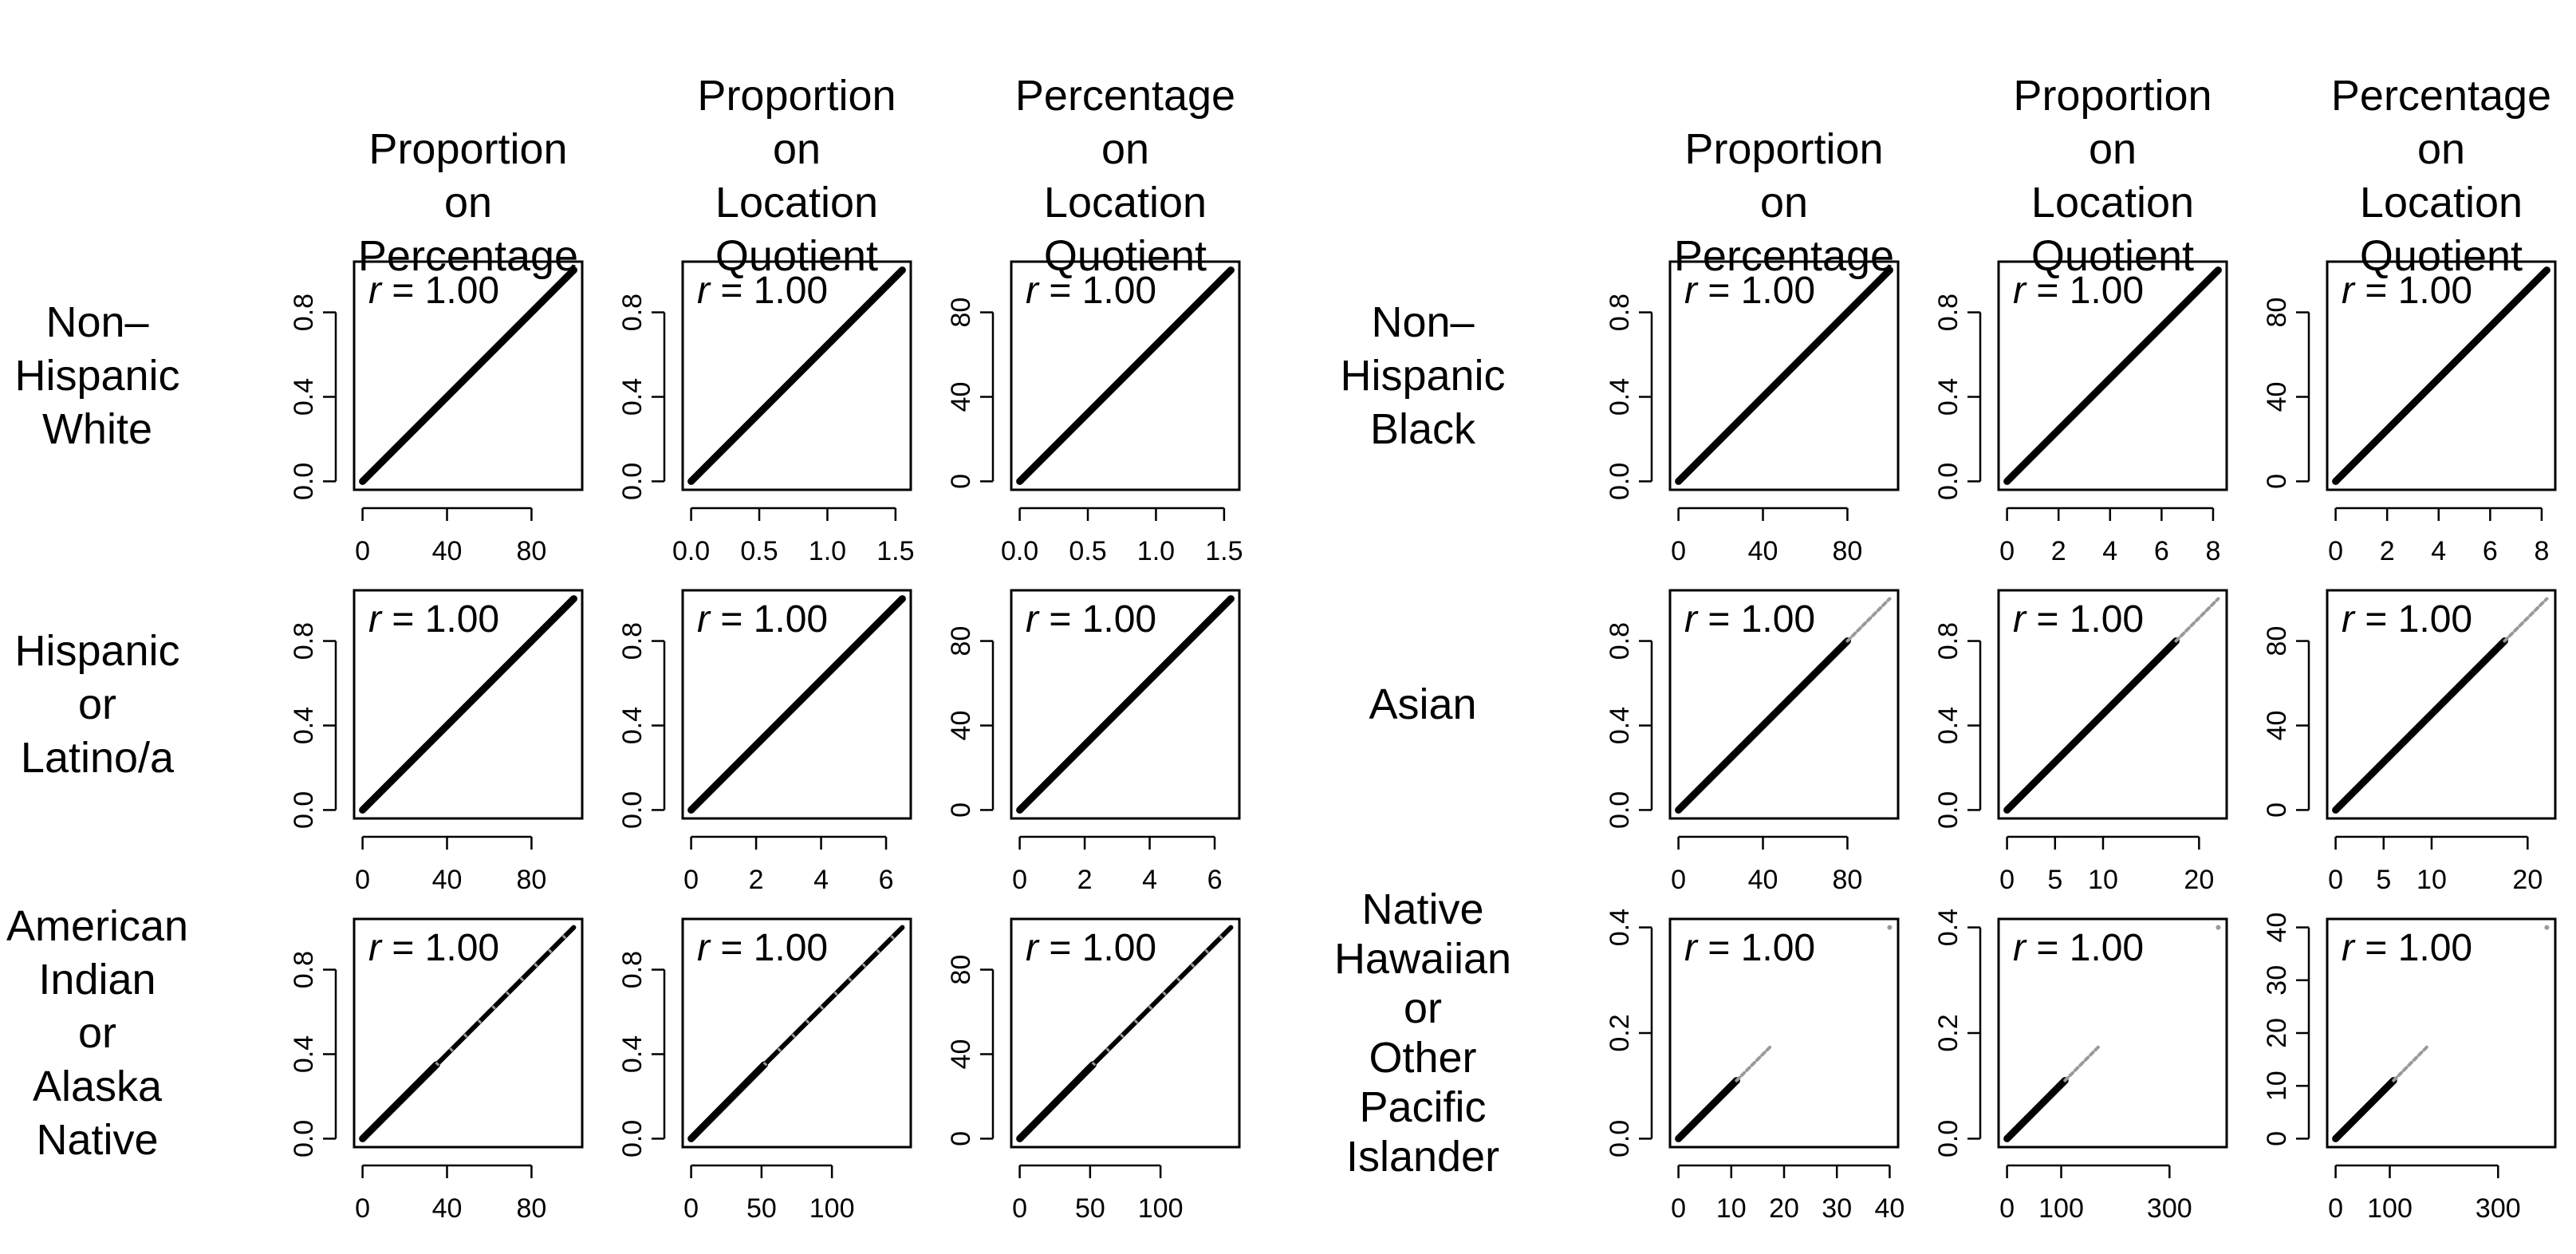 The width and height of the screenshot is (2576, 1254). Describe the element at coordinates (765, 413) in the screenshot. I see `scatter-panel: 0.0 0.5 1.0 1.5 0.0 0.4 0.8 r = 1.00` at that location.